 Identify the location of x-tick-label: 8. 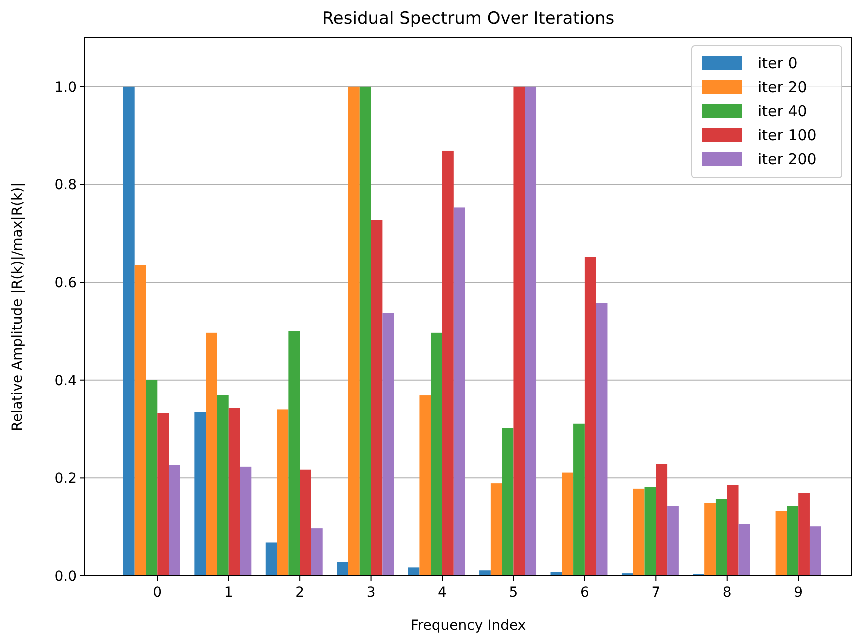
(727, 593).